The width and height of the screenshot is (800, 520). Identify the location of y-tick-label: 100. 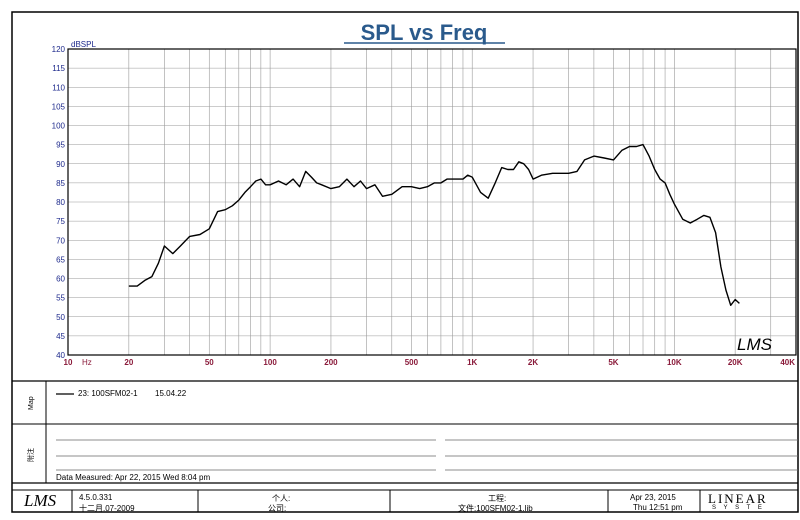
(59, 126).